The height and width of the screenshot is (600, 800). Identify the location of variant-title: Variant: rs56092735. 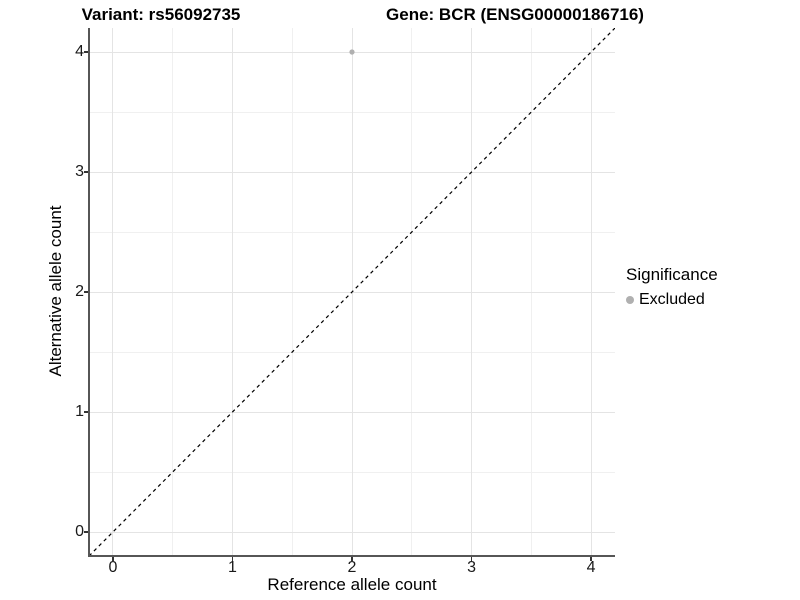
(161, 14).